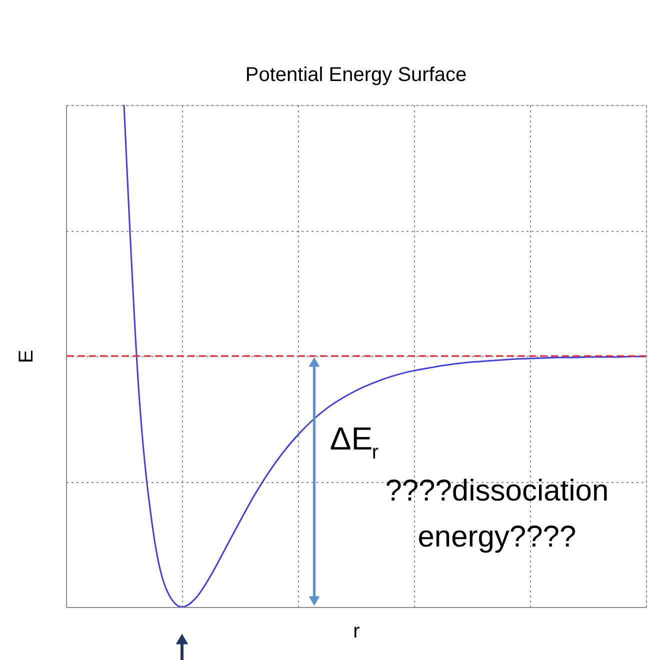 Image resolution: width=648 pixels, height=660 pixels. Describe the element at coordinates (356, 631) in the screenshot. I see `x-axis-title: r` at that location.